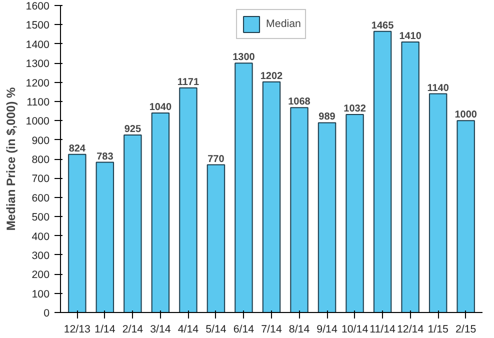 The width and height of the screenshot is (494, 338). What do you see at coordinates (38, 6) in the screenshot?
I see `y-tick-label: 1600` at bounding box center [38, 6].